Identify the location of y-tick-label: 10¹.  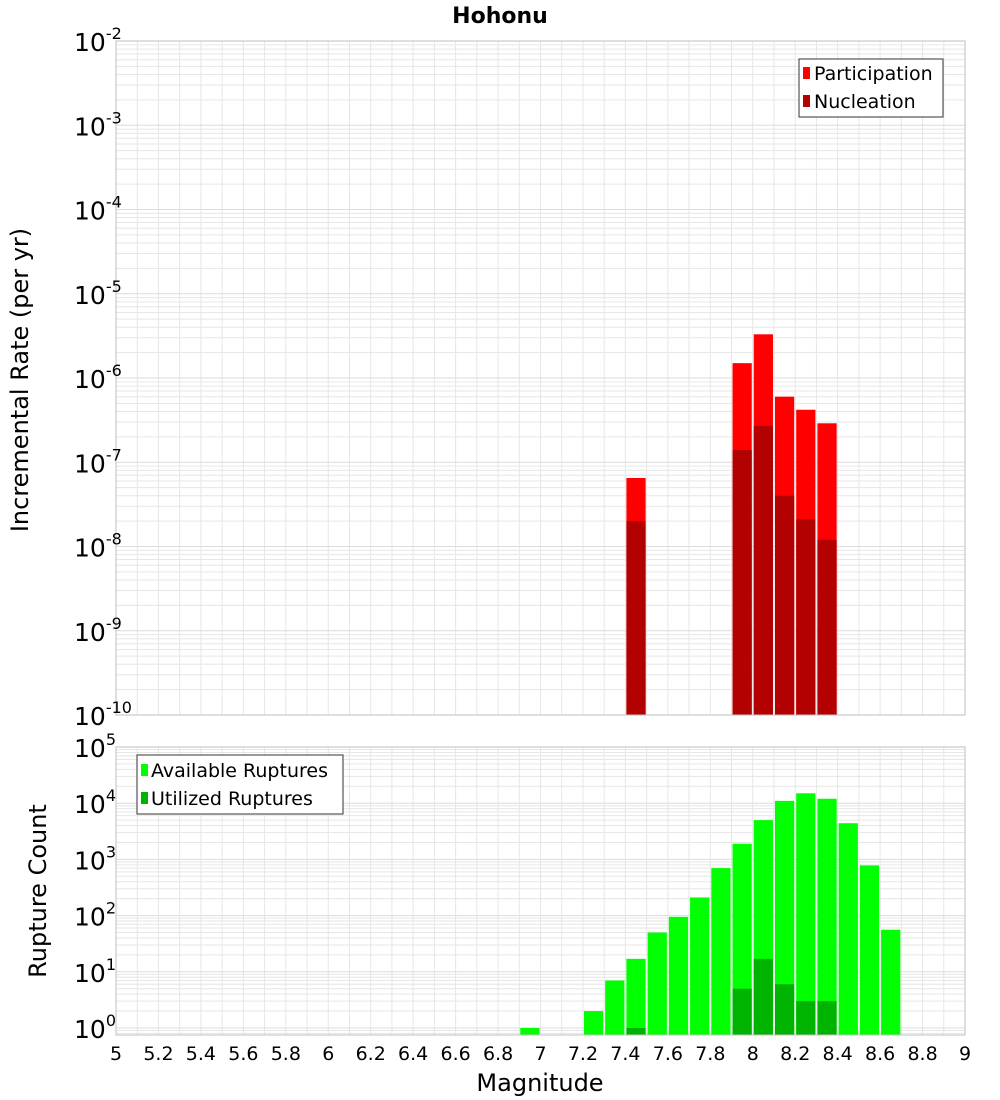
(95, 971).